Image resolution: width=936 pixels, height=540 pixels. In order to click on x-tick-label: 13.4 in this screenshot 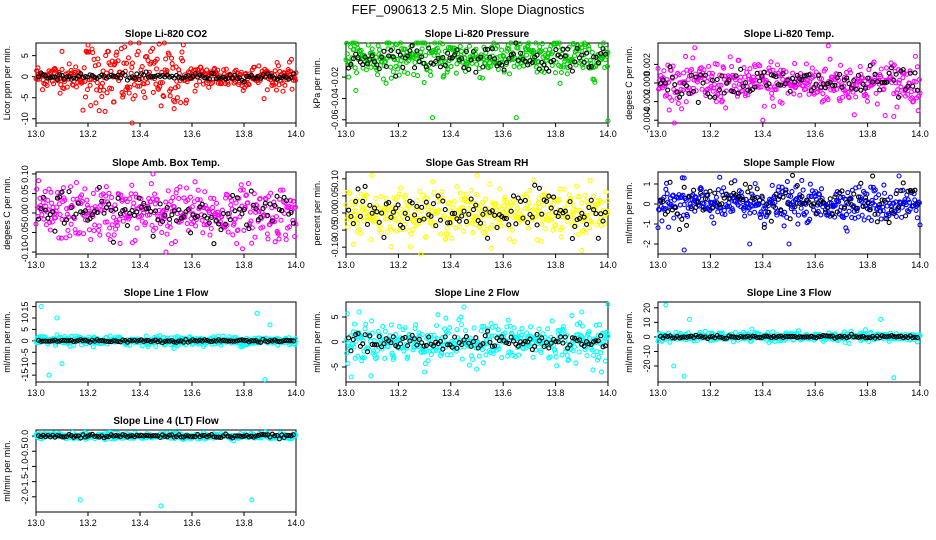, I will do `click(140, 134)`.